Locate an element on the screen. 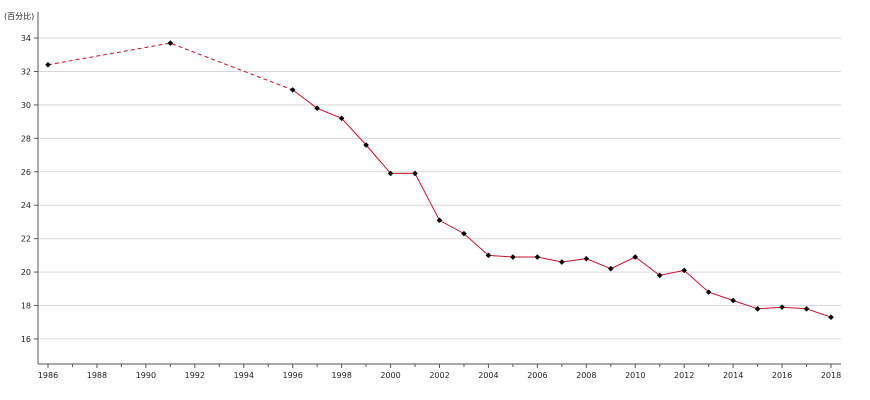 The width and height of the screenshot is (870, 400). y-tick-label: 22 is located at coordinates (26, 239).